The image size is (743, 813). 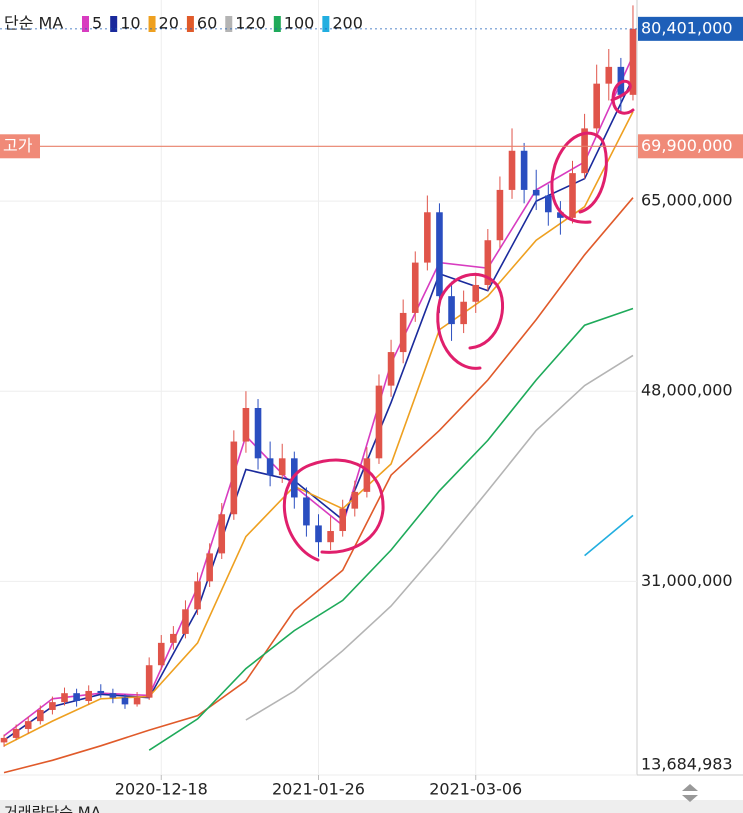 What do you see at coordinates (371, 806) in the screenshot?
I see `lower-panel` at bounding box center [371, 806].